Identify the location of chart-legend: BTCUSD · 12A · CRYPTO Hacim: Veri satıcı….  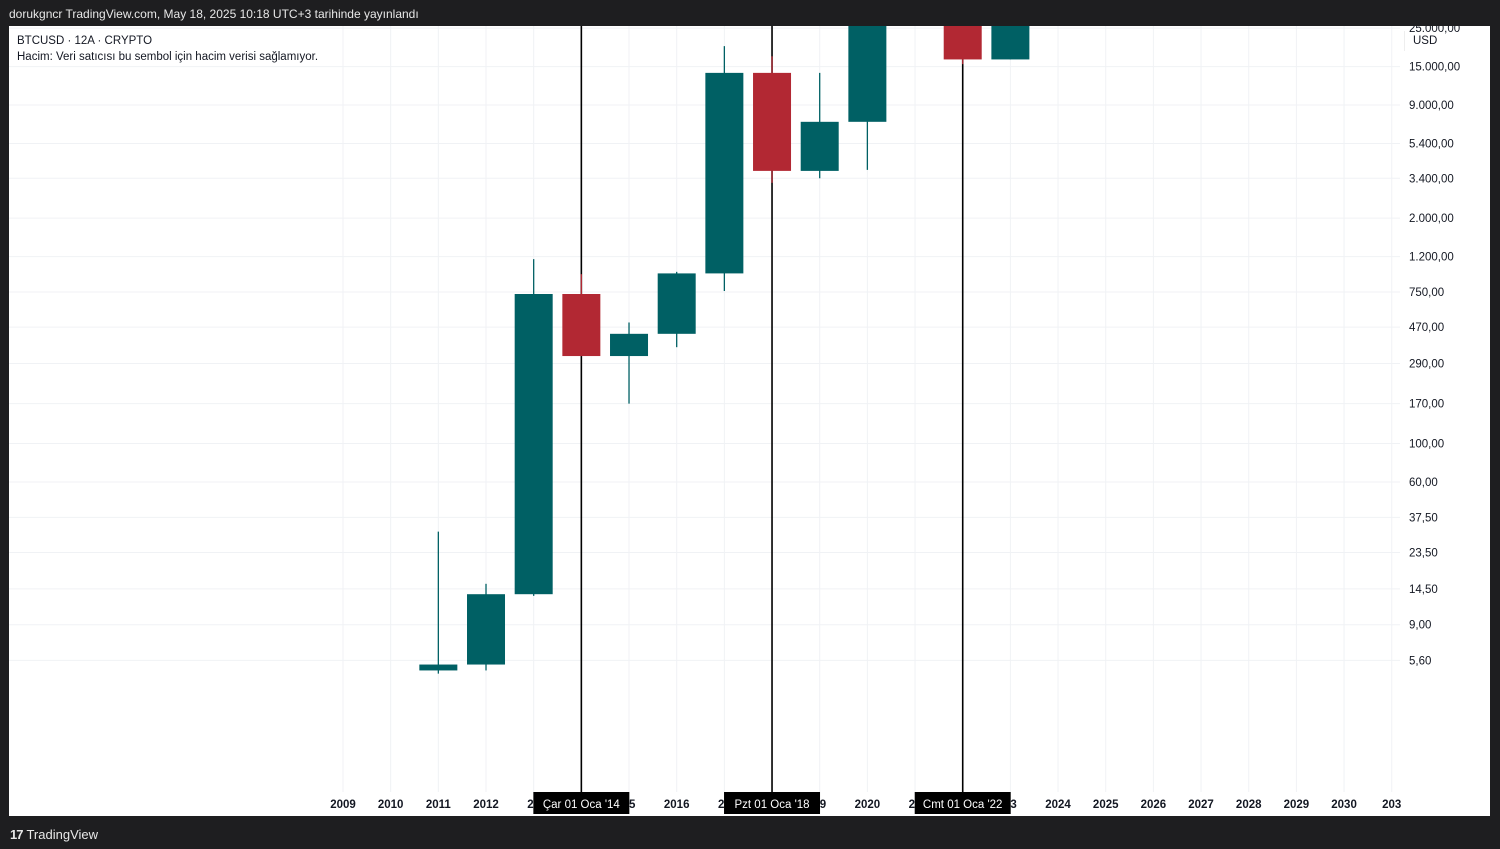
(167, 49).